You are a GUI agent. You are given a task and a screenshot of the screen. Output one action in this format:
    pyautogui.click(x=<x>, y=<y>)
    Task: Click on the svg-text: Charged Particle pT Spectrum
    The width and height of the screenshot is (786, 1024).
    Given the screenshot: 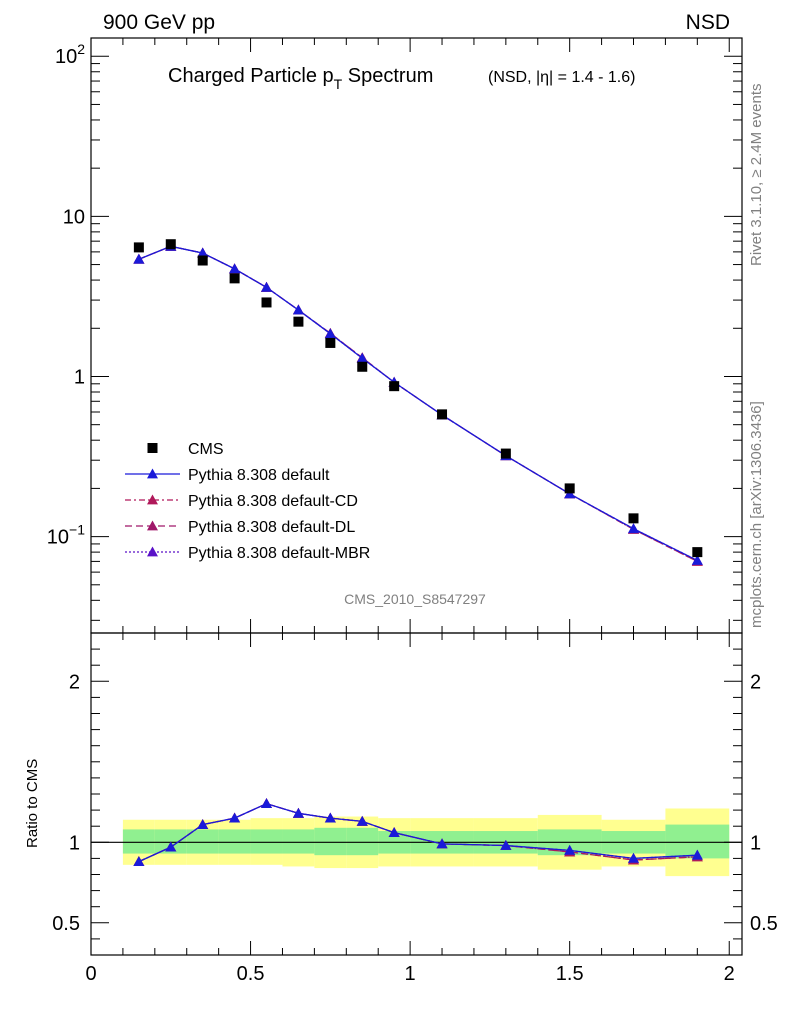 What is the action you would take?
    pyautogui.click(x=300, y=78)
    